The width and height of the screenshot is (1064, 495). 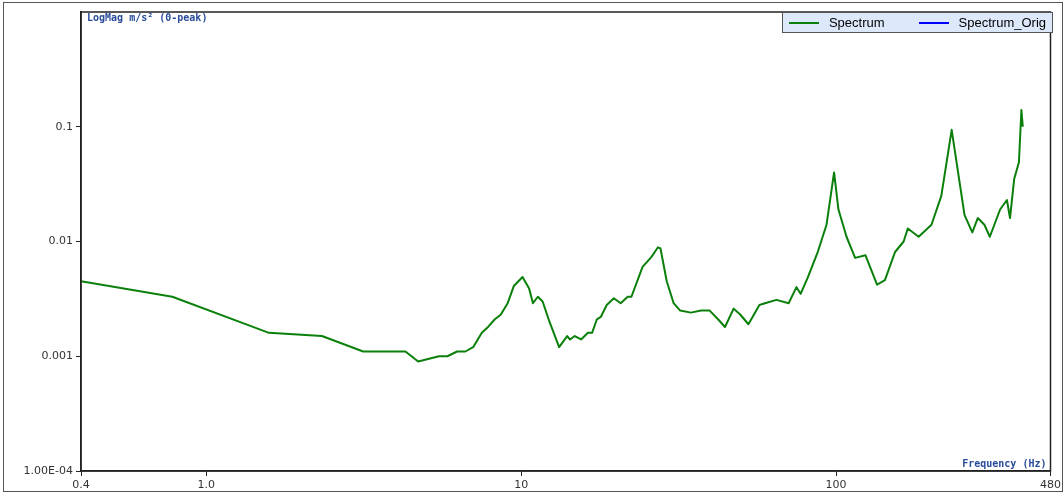 What do you see at coordinates (60, 241) in the screenshot?
I see `y-tick-label: 0.01` at bounding box center [60, 241].